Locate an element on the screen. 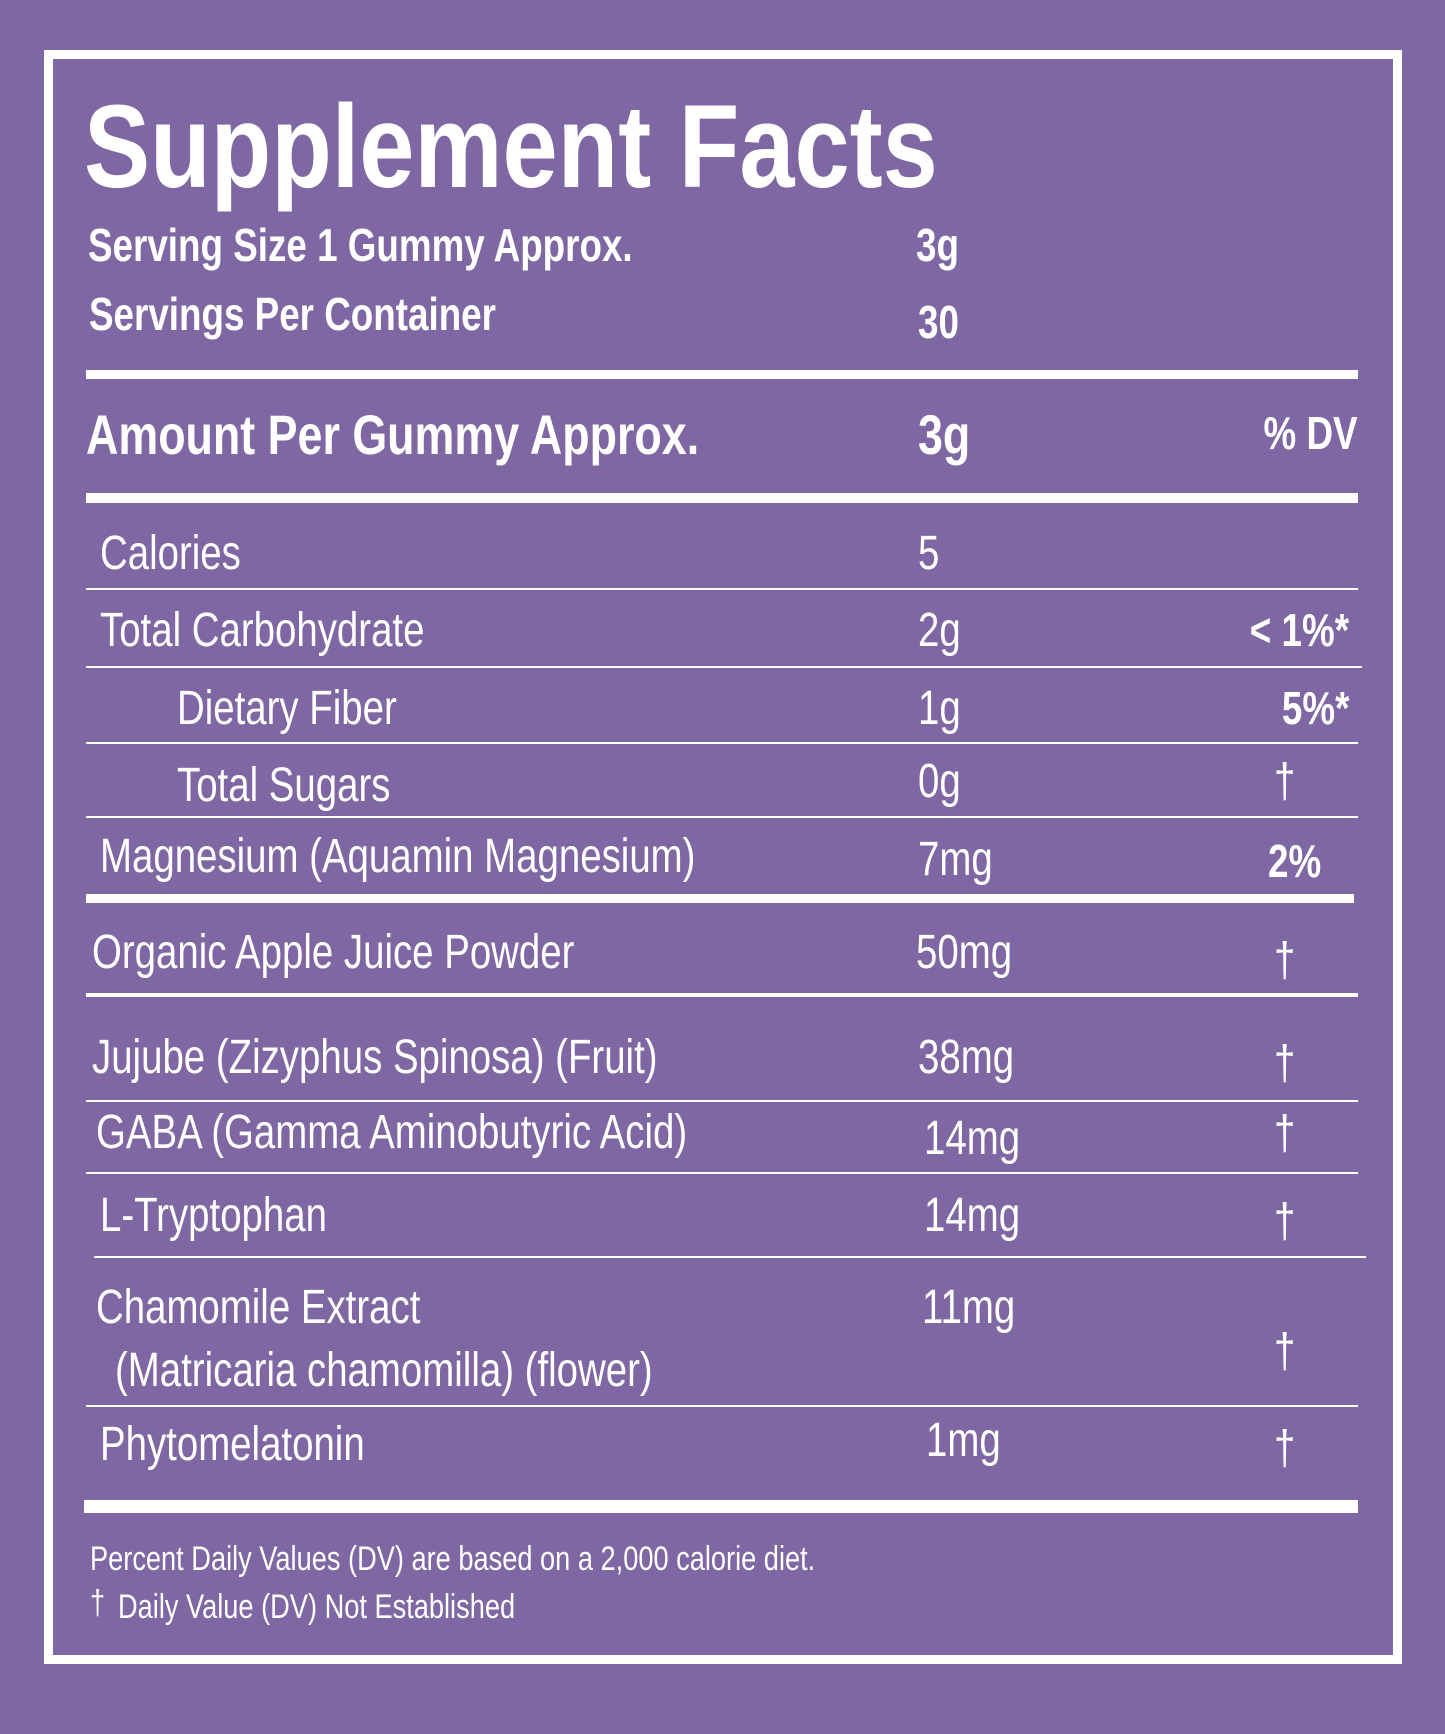 The image size is (1445, 1734). amount-per-label: Amount Per Gummy Approx. is located at coordinates (393, 434).